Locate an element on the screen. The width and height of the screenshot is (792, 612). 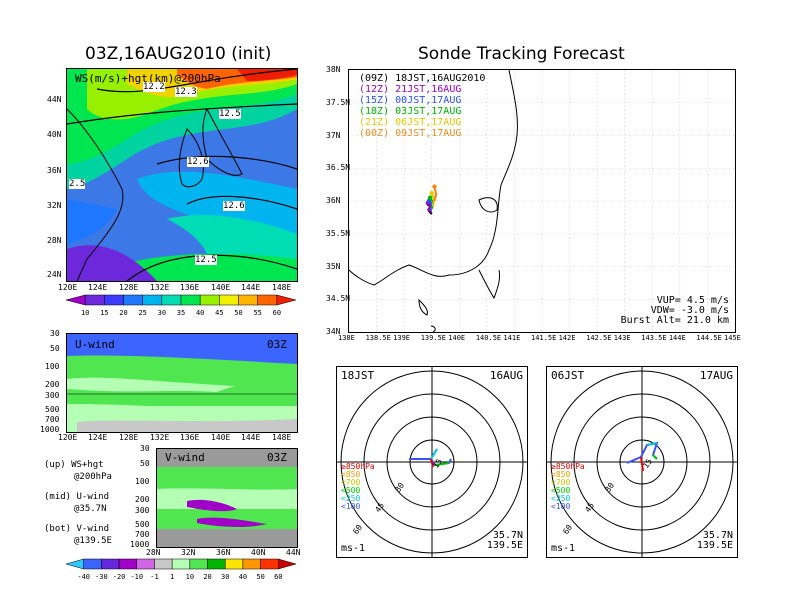
lon-tick: 144E is located at coordinates (251, 287).